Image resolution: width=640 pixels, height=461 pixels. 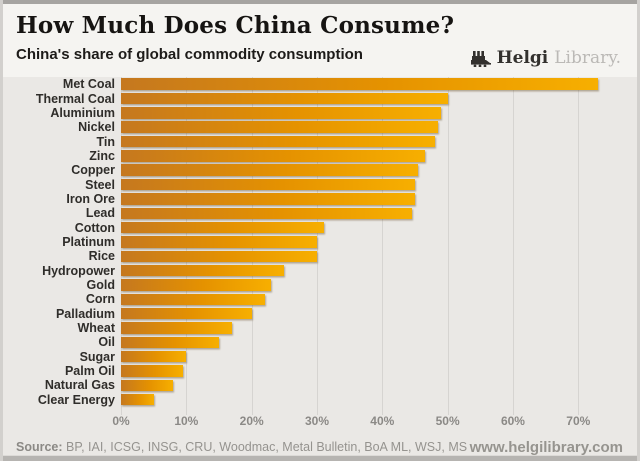 I want to click on bar-row: Zinc, so click(x=320, y=156).